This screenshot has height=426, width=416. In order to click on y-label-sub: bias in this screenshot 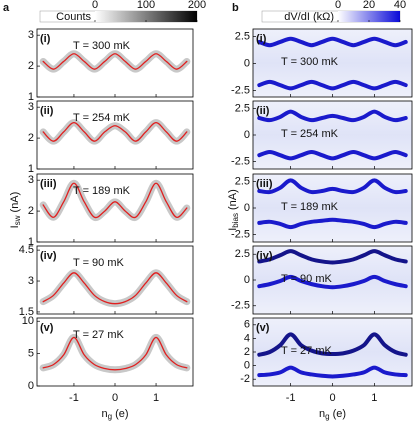, I will do `click(235, 220)`.